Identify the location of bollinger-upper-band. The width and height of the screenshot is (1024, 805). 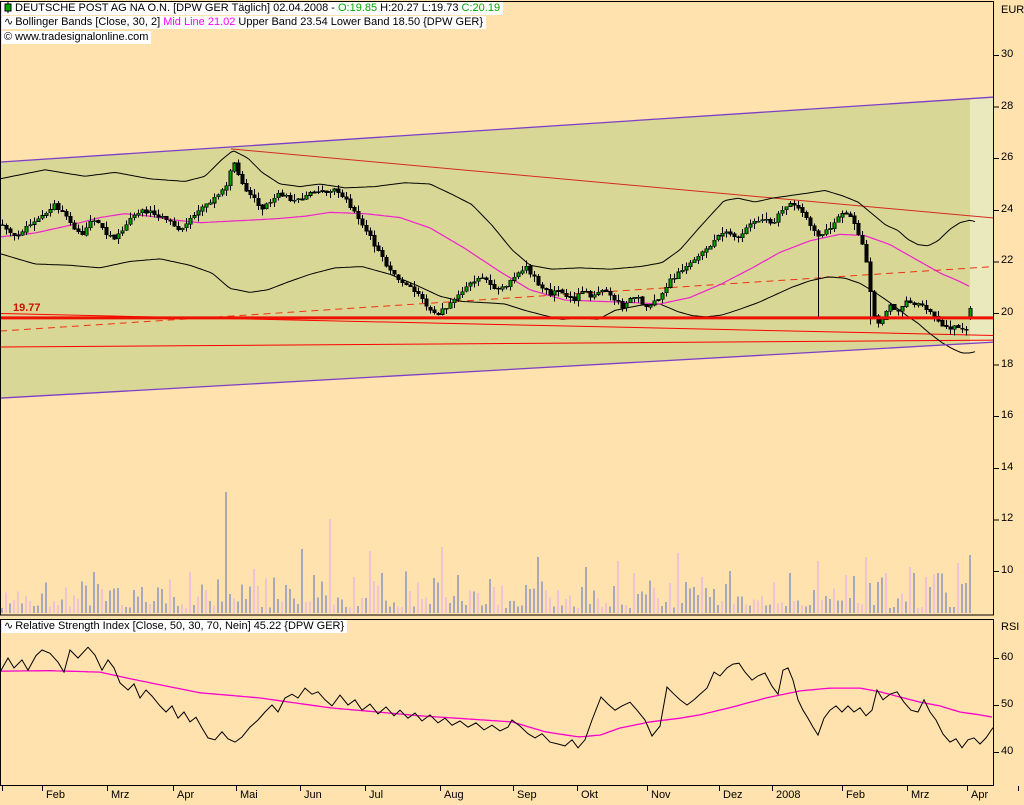
(488, 210).